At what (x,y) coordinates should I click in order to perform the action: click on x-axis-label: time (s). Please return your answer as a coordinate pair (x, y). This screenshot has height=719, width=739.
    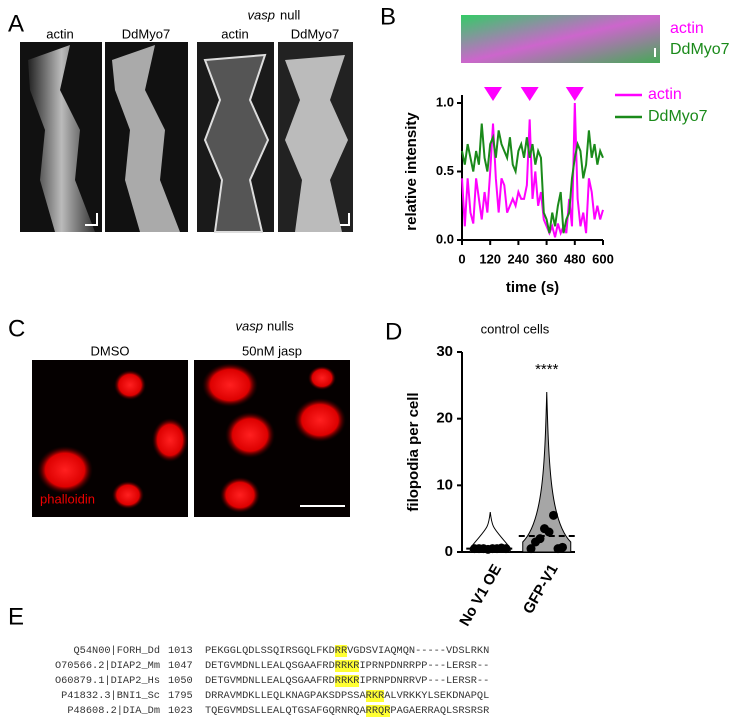
    Looking at the image, I should click on (532, 287).